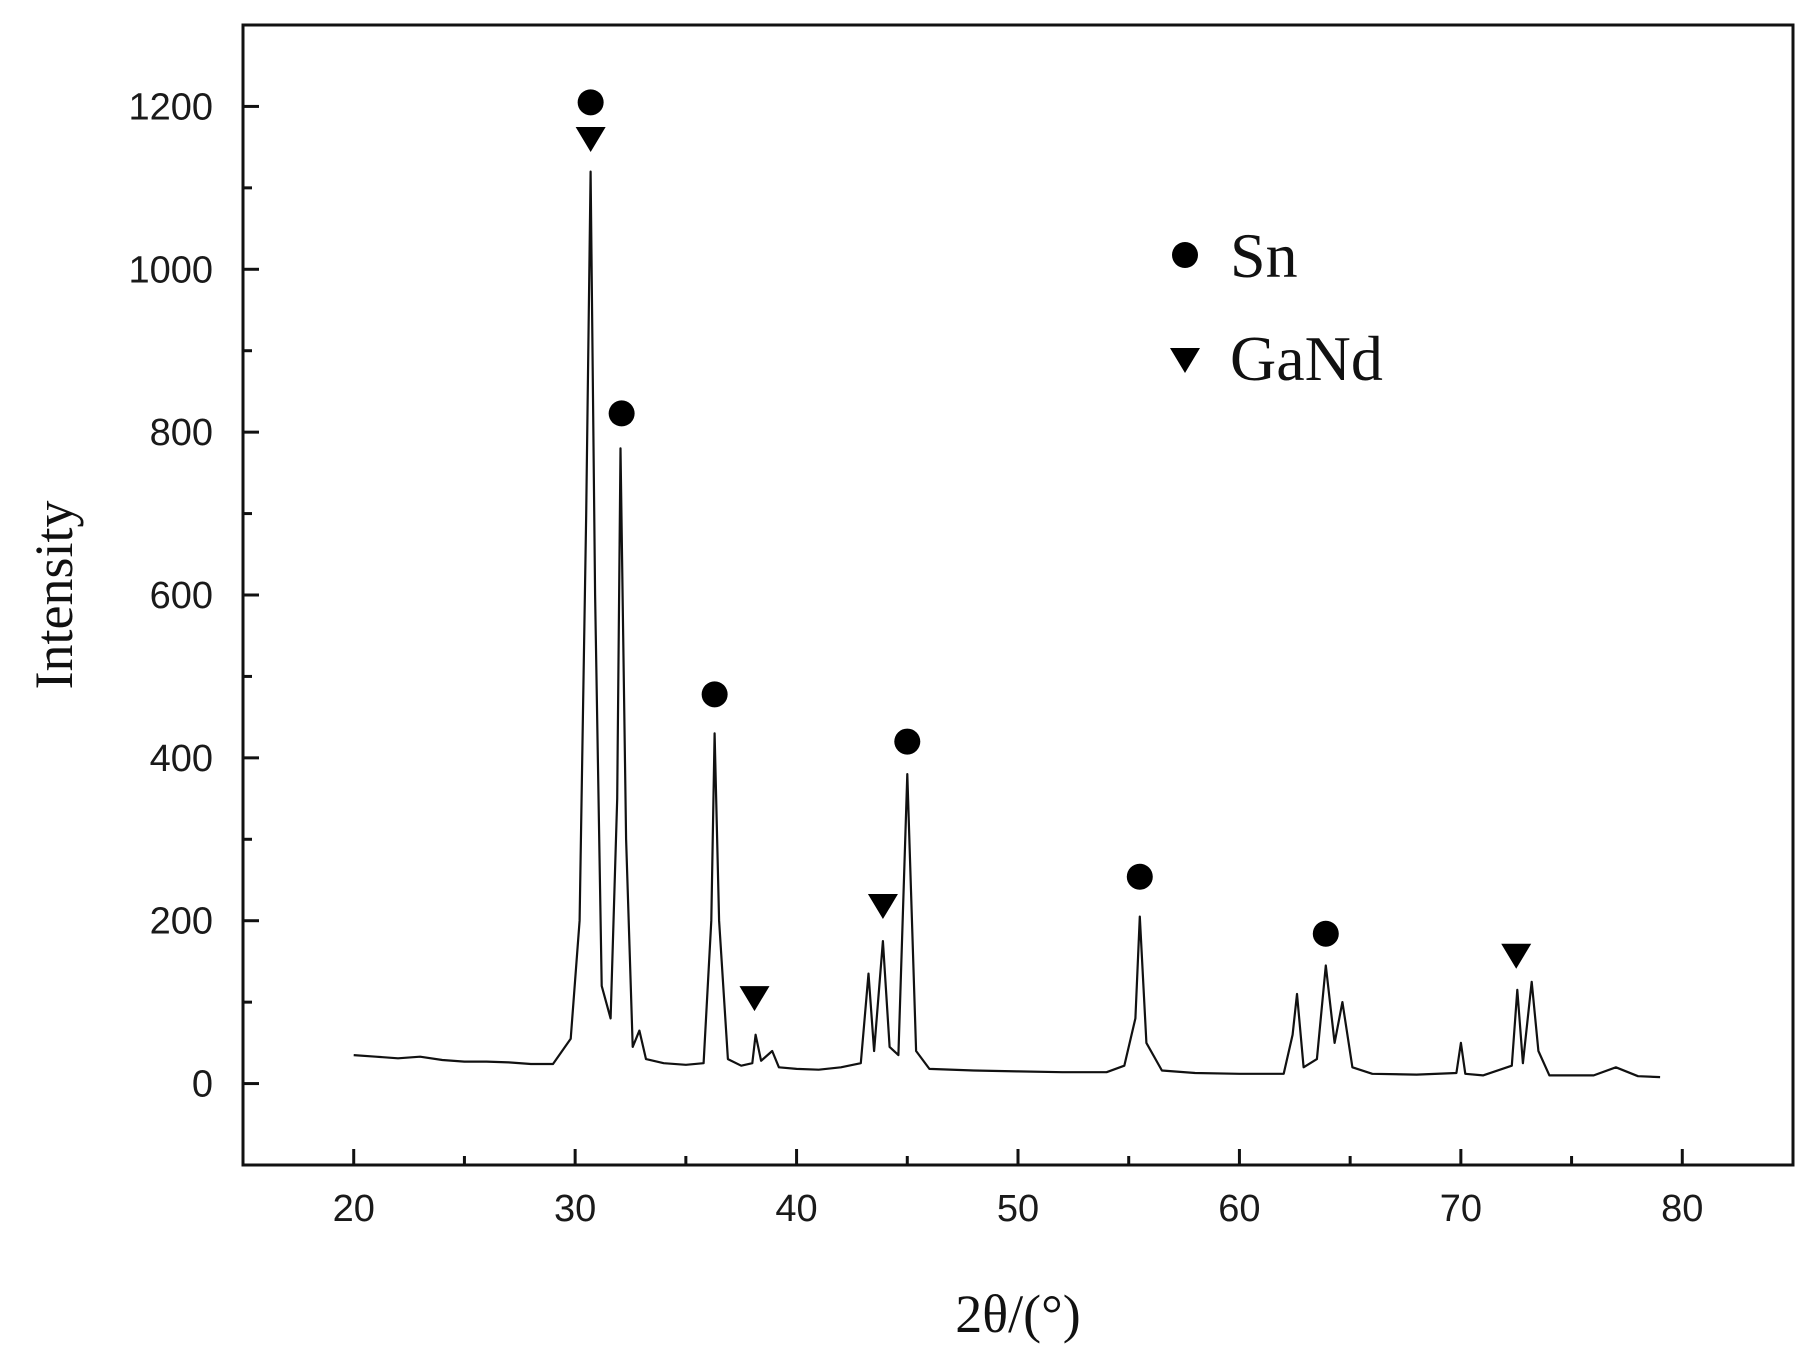 This screenshot has height=1368, width=1811. I want to click on x-tick-label: 60, so click(1239, 1209).